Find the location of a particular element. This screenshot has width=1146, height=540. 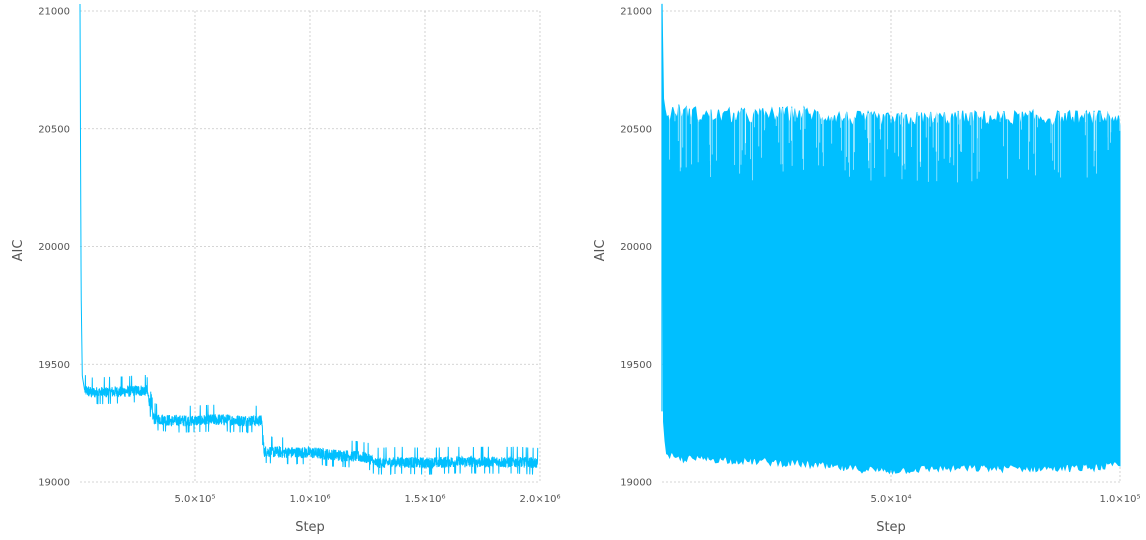

panel-2-y-tick-label-3: 20500 is located at coordinates (636, 129).